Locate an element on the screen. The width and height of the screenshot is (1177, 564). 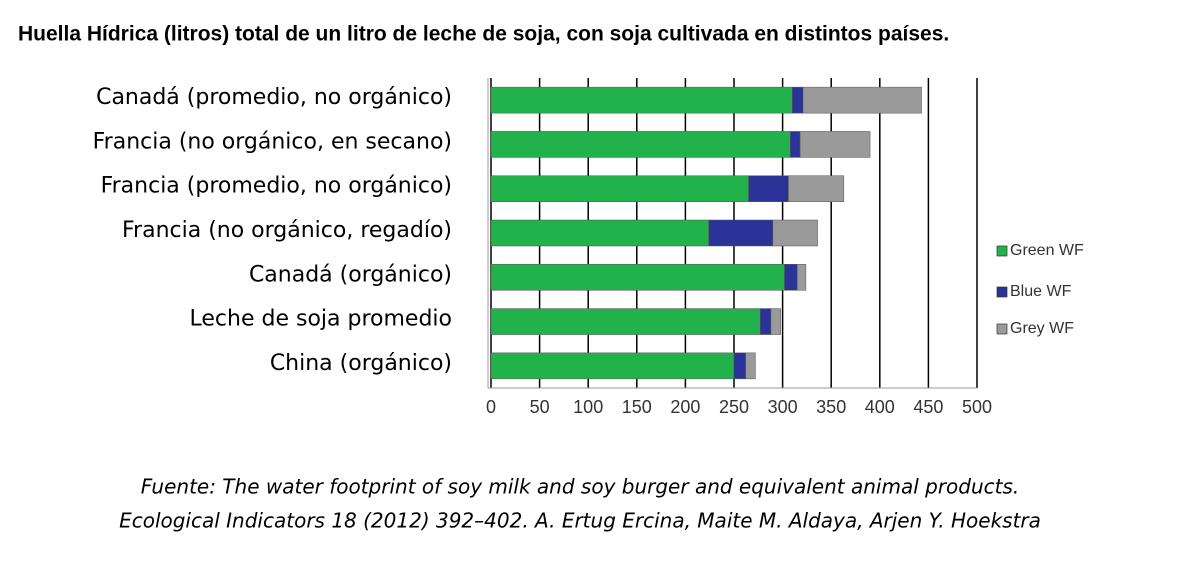
x-tick-label: 350 is located at coordinates (831, 407).